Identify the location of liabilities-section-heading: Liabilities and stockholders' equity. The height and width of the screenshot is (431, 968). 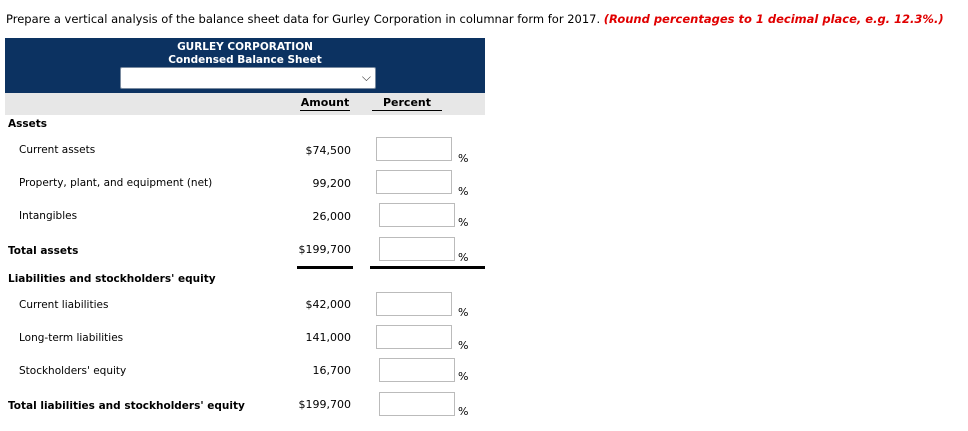
(112, 279).